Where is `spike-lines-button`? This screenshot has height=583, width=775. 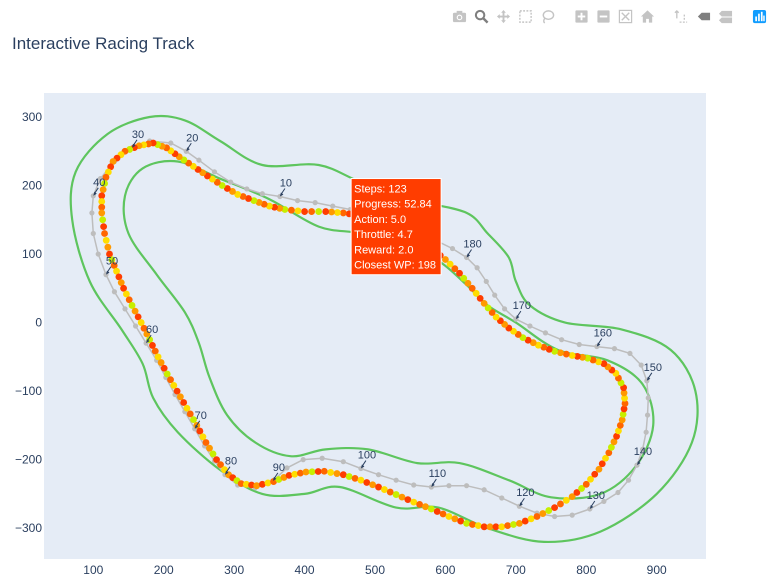
spike-lines-button is located at coordinates (681, 16).